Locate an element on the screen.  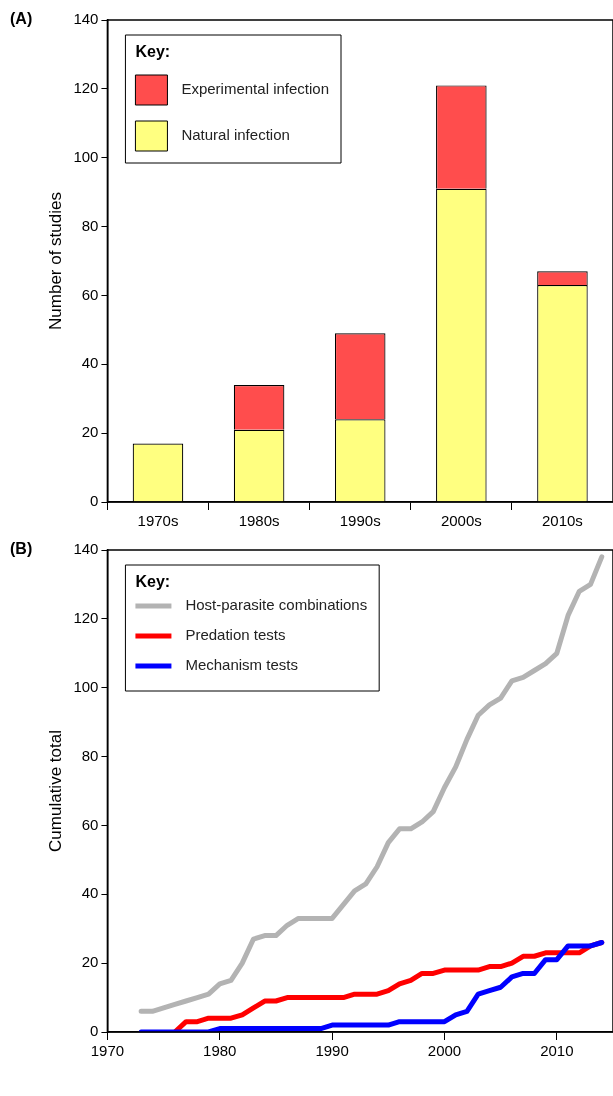
x-tick-label: 1980 is located at coordinates (220, 1051).